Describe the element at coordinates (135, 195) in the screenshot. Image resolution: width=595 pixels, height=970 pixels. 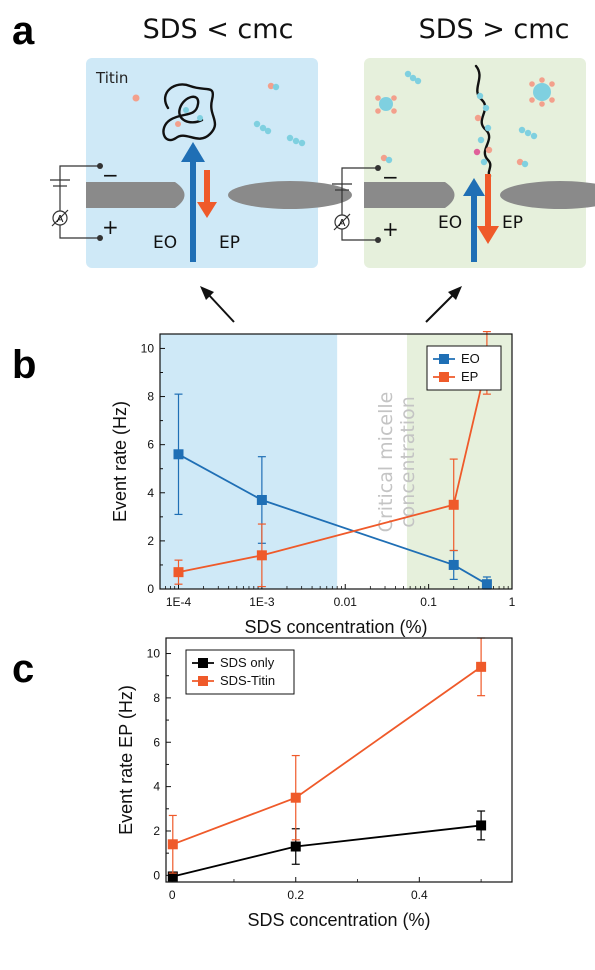
I see `left-membrane-left` at that location.